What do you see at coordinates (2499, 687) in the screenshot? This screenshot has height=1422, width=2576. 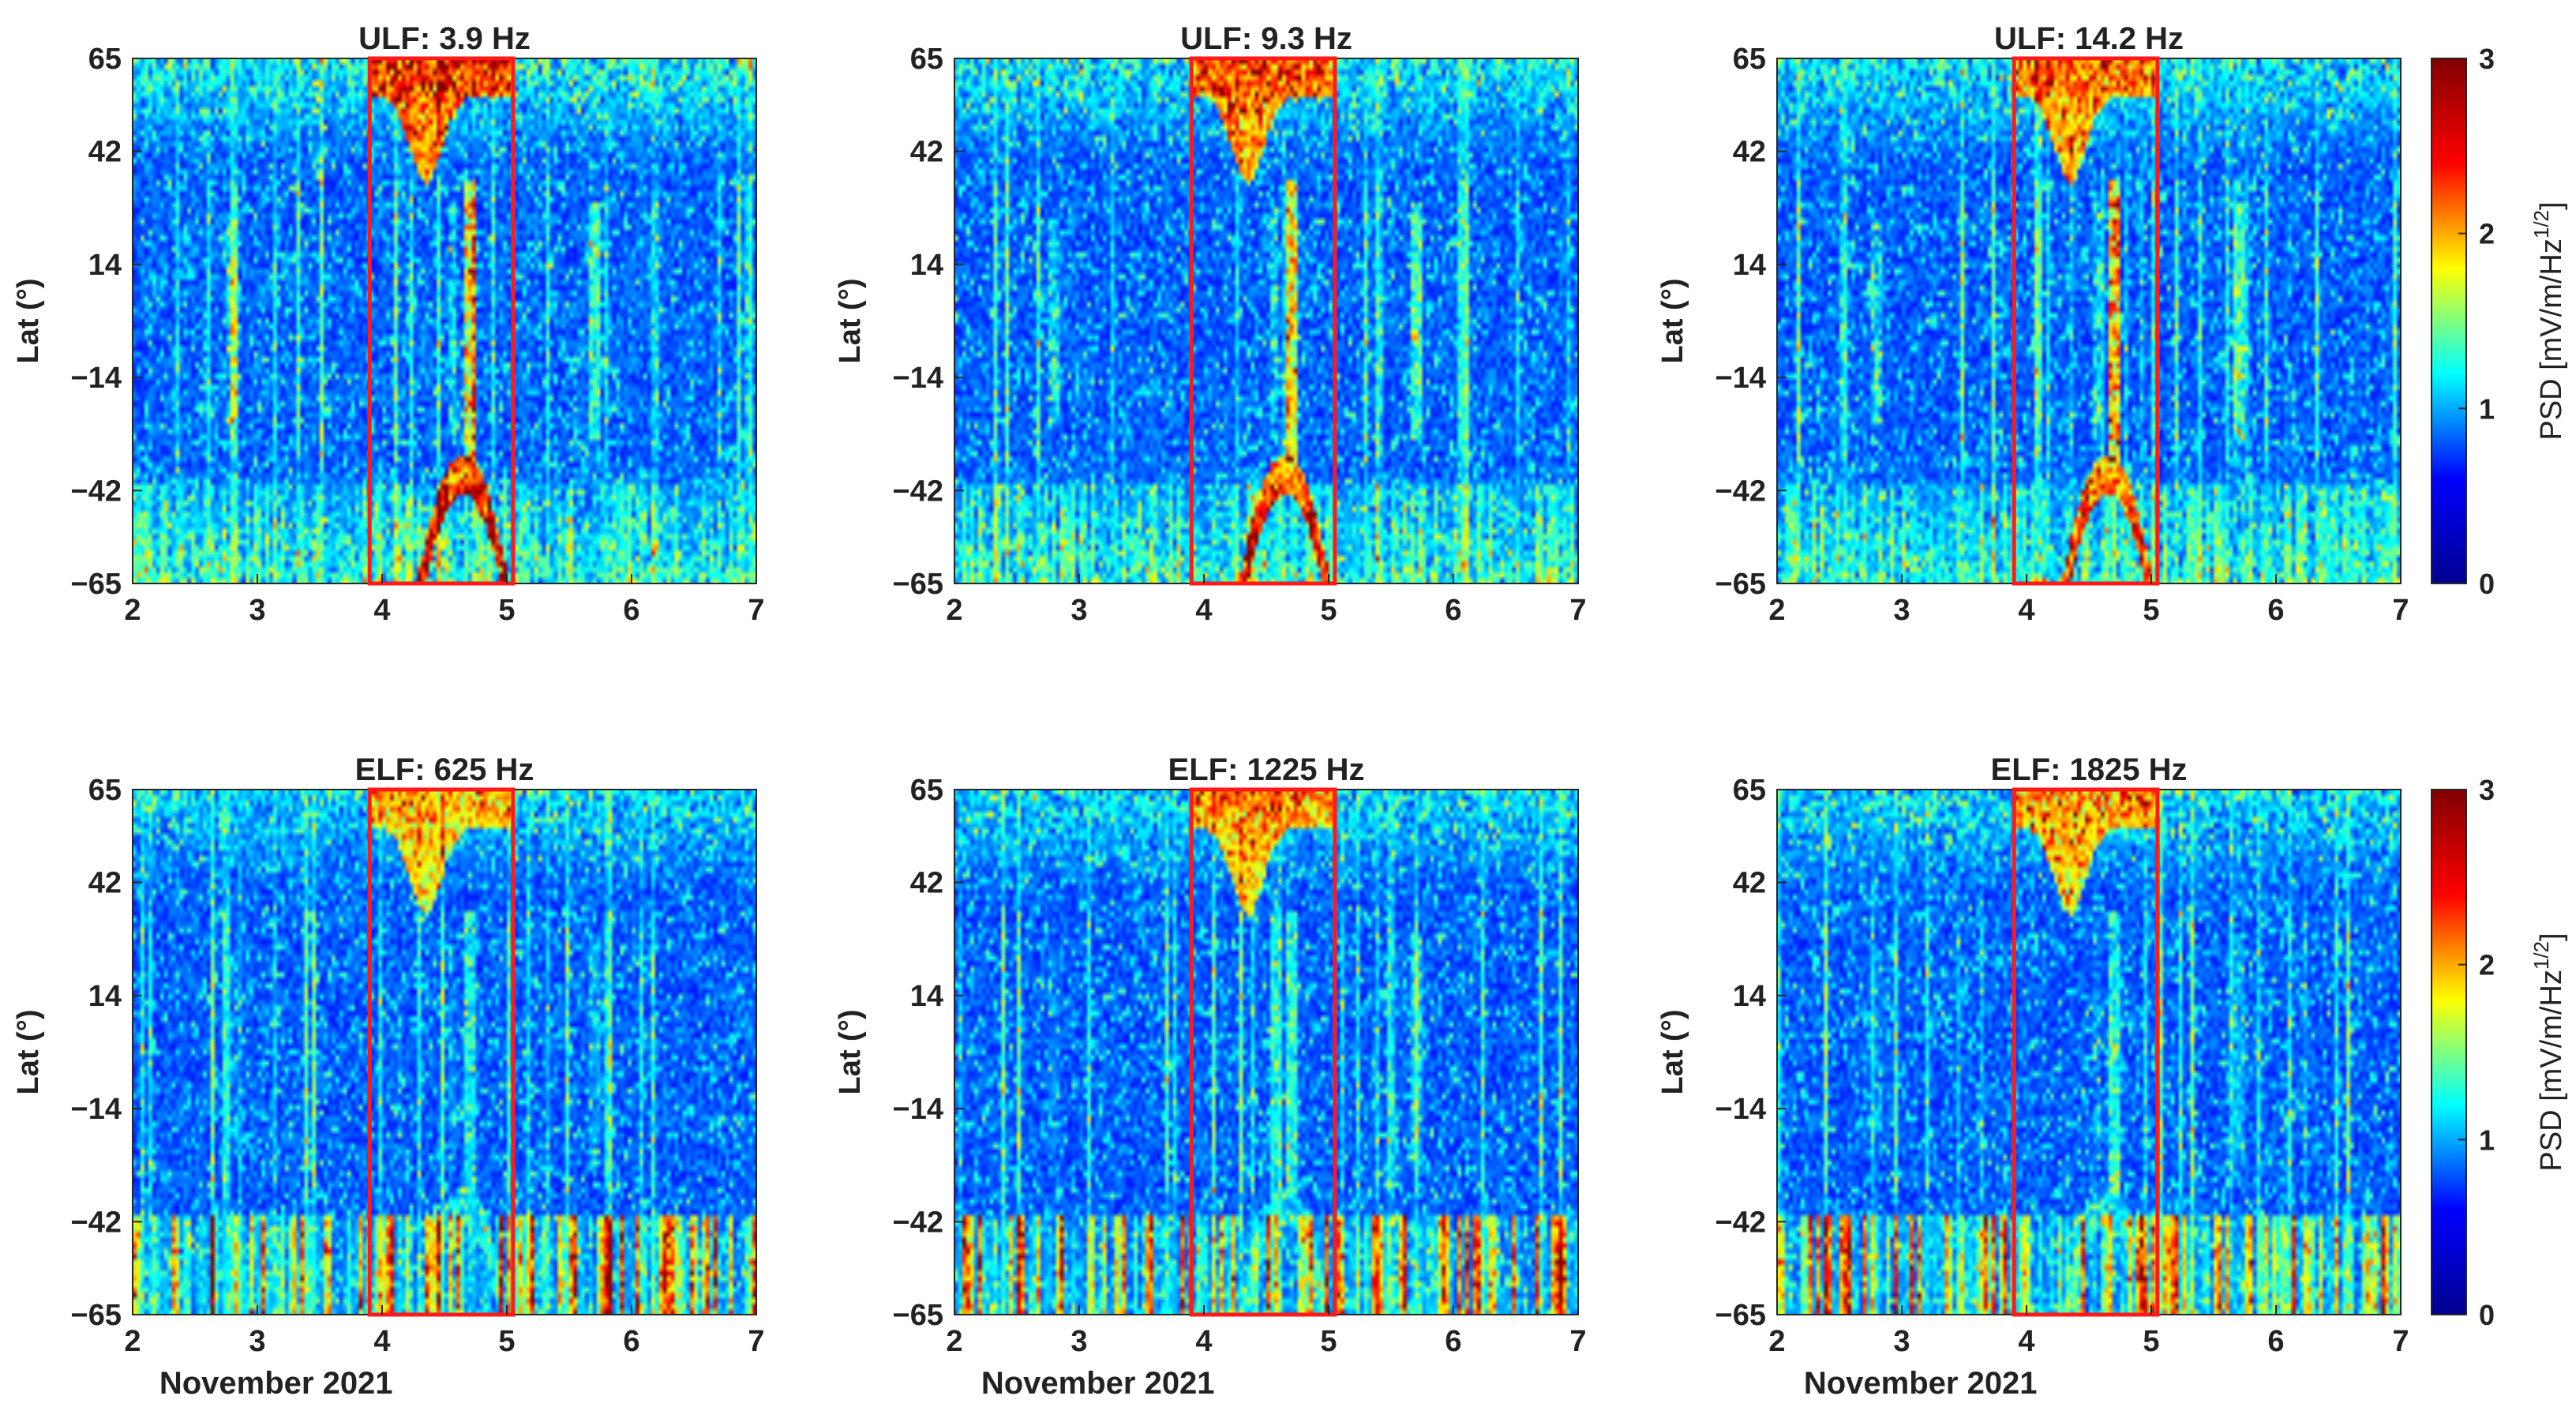 I see `colorbar-group: 0 1 2 3 PSD [mV/m/Hz1/2] 0 1 2 3 PSD [mV/m/Hz1/2]` at bounding box center [2499, 687].